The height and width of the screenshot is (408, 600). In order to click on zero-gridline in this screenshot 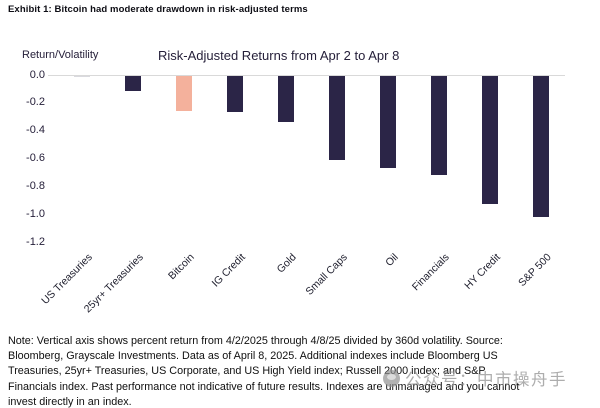, I will do `click(306, 75)`.